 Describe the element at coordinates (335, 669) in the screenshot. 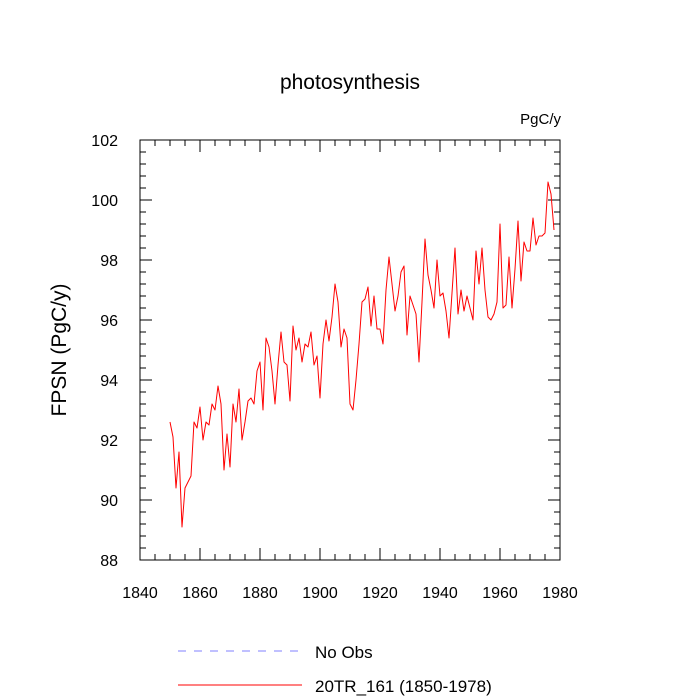

I see `legend: No Obs 20TR_161 (1850-1978)` at that location.